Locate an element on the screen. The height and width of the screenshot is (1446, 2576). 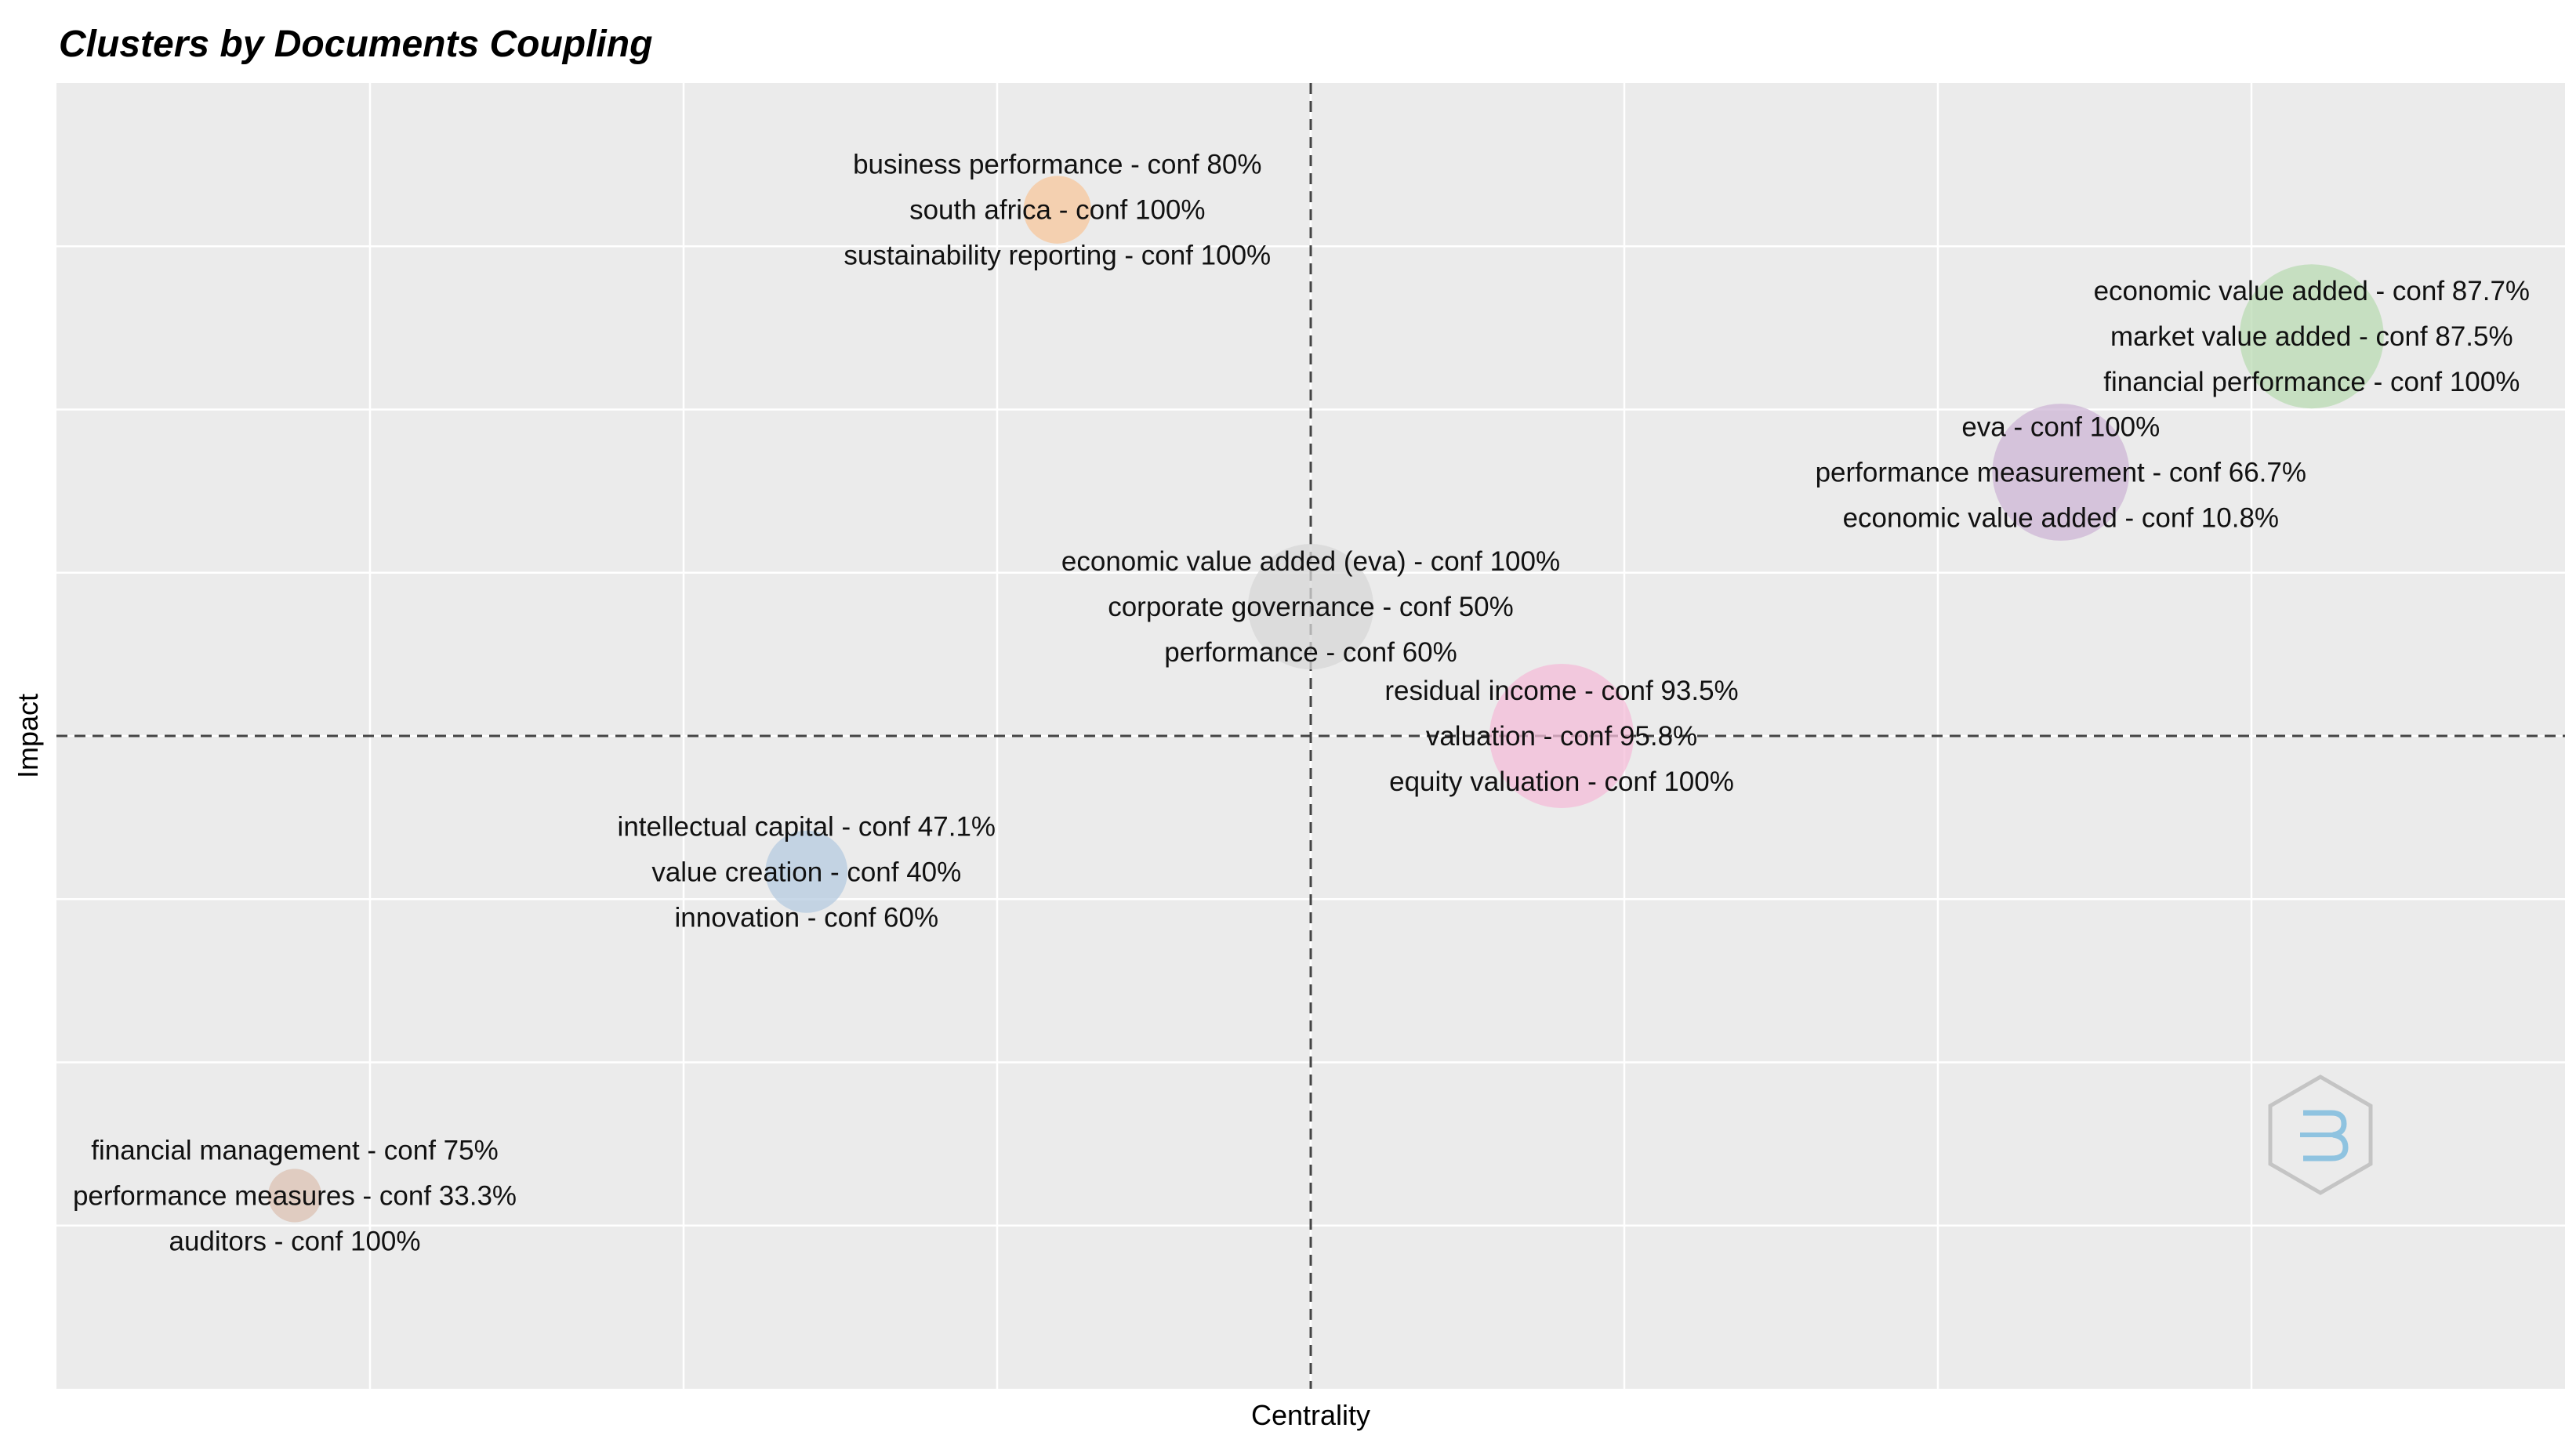
cluster-label-2-1: economic value added - conf 87.7% is located at coordinates (2312, 291).